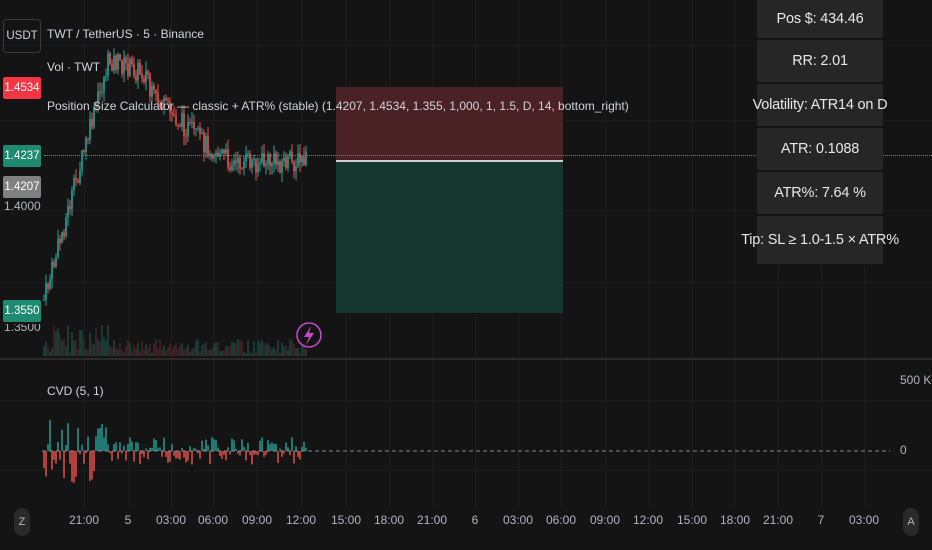 Image resolution: width=932 pixels, height=550 pixels. Describe the element at coordinates (75, 391) in the screenshot. I see `cvd-legend: CVD (5, 1)` at that location.